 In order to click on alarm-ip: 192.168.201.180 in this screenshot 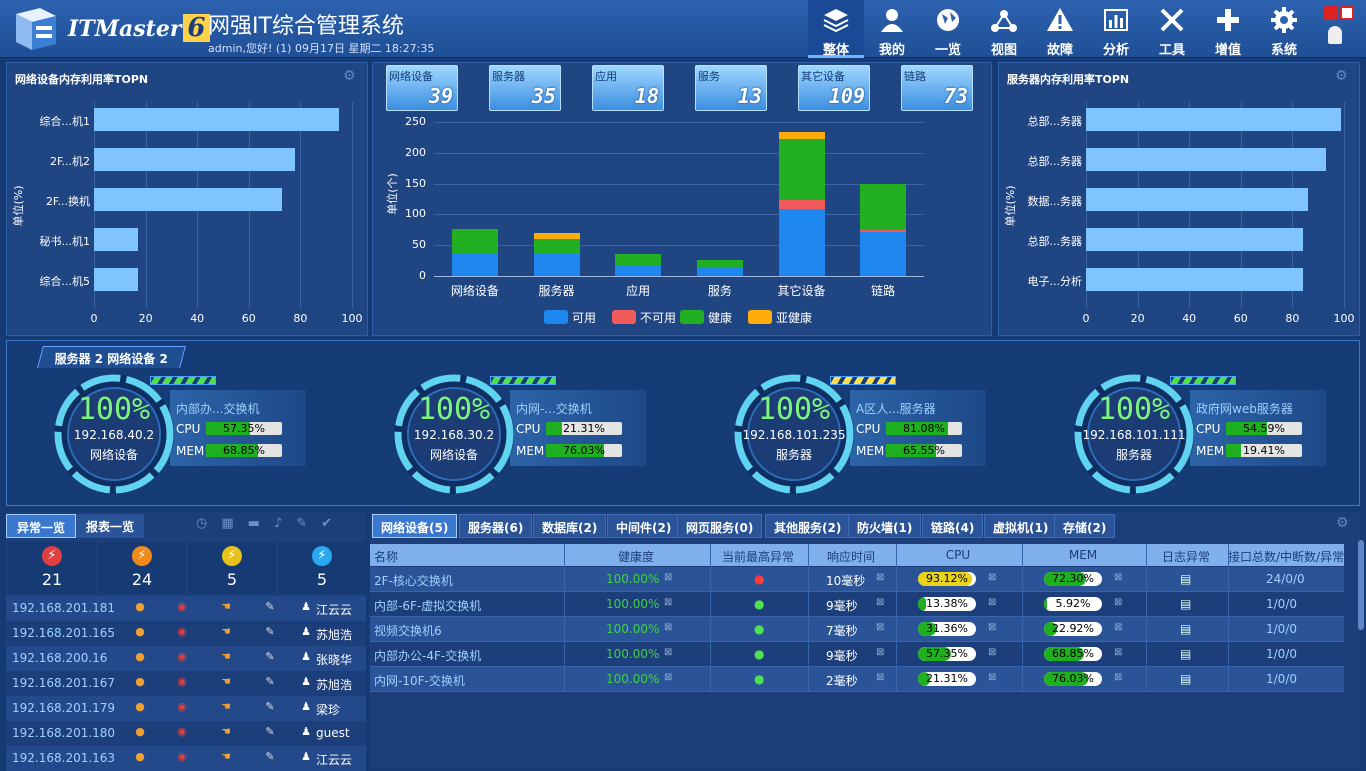, I will do `click(64, 733)`.